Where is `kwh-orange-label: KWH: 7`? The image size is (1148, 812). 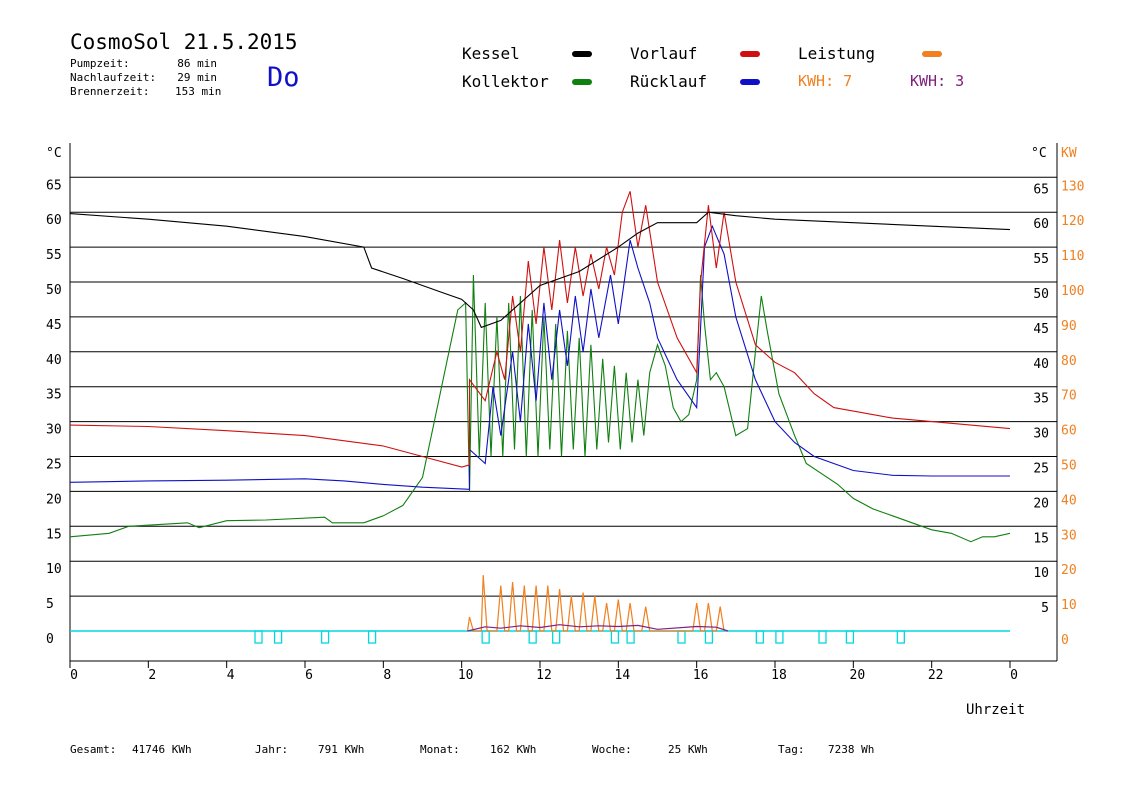 kwh-orange-label: KWH: 7 is located at coordinates (825, 81).